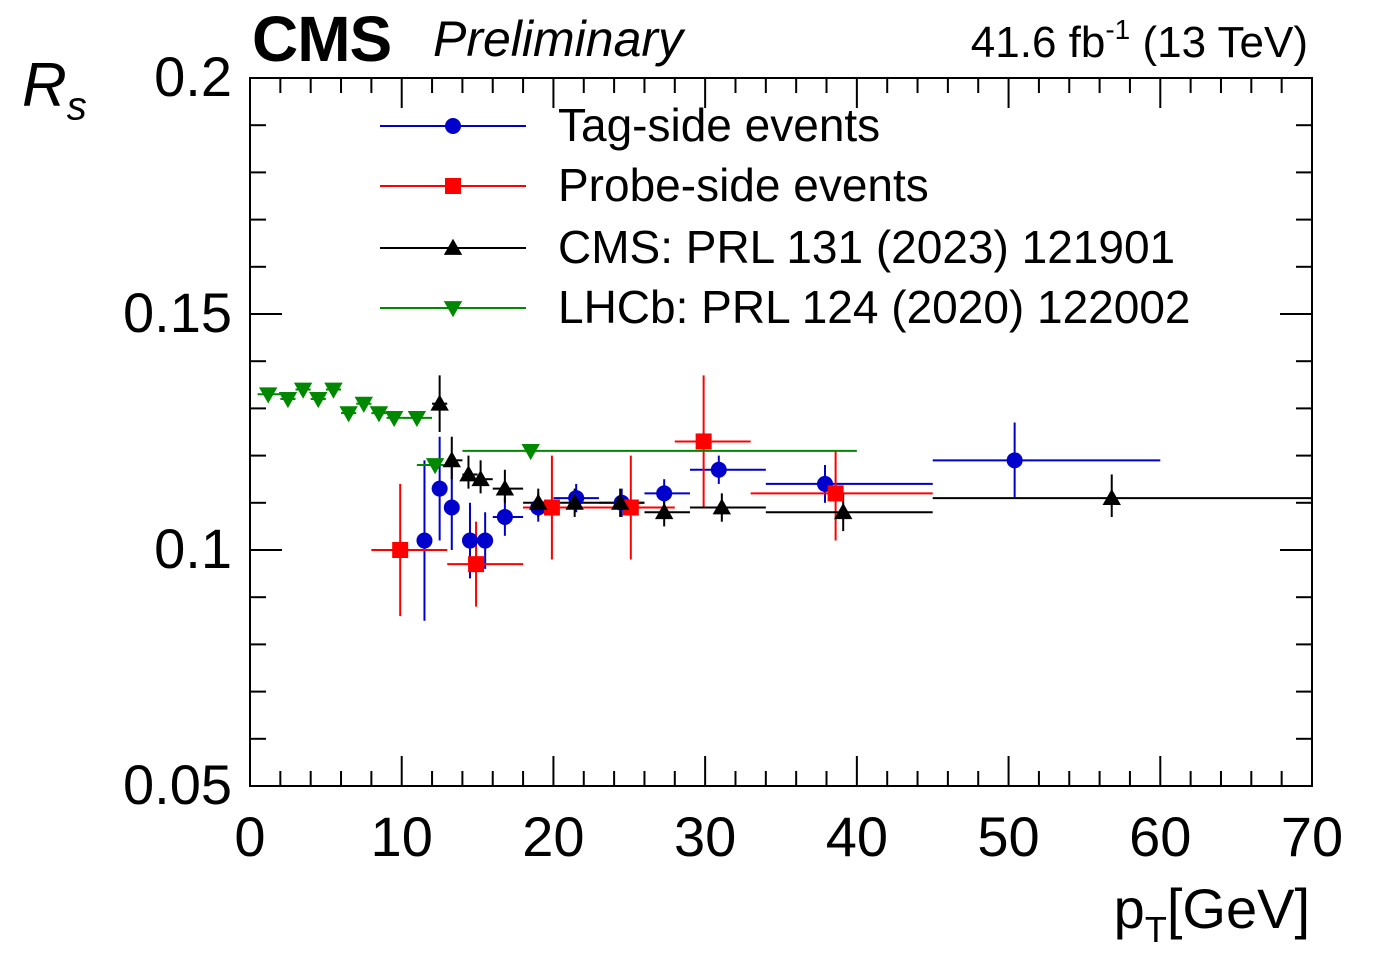 This screenshot has width=1396, height=972. Describe the element at coordinates (856, 836) in the screenshot. I see `x-tick-label: 40` at that location.